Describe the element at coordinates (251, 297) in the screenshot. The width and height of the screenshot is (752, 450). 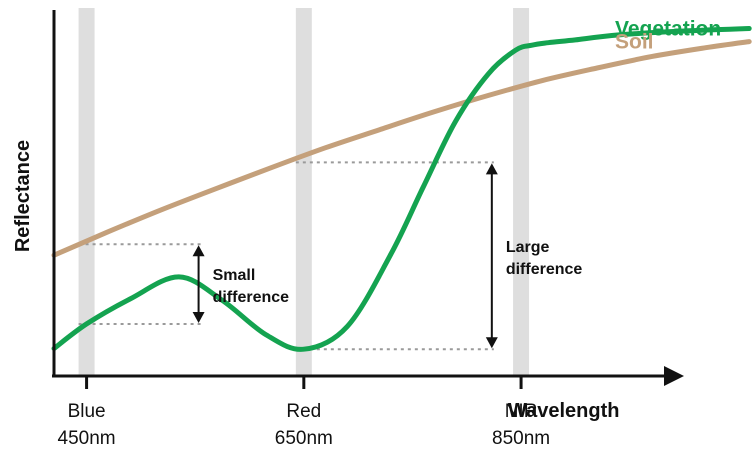
I see `annotation-text-0-1: difference` at that location.